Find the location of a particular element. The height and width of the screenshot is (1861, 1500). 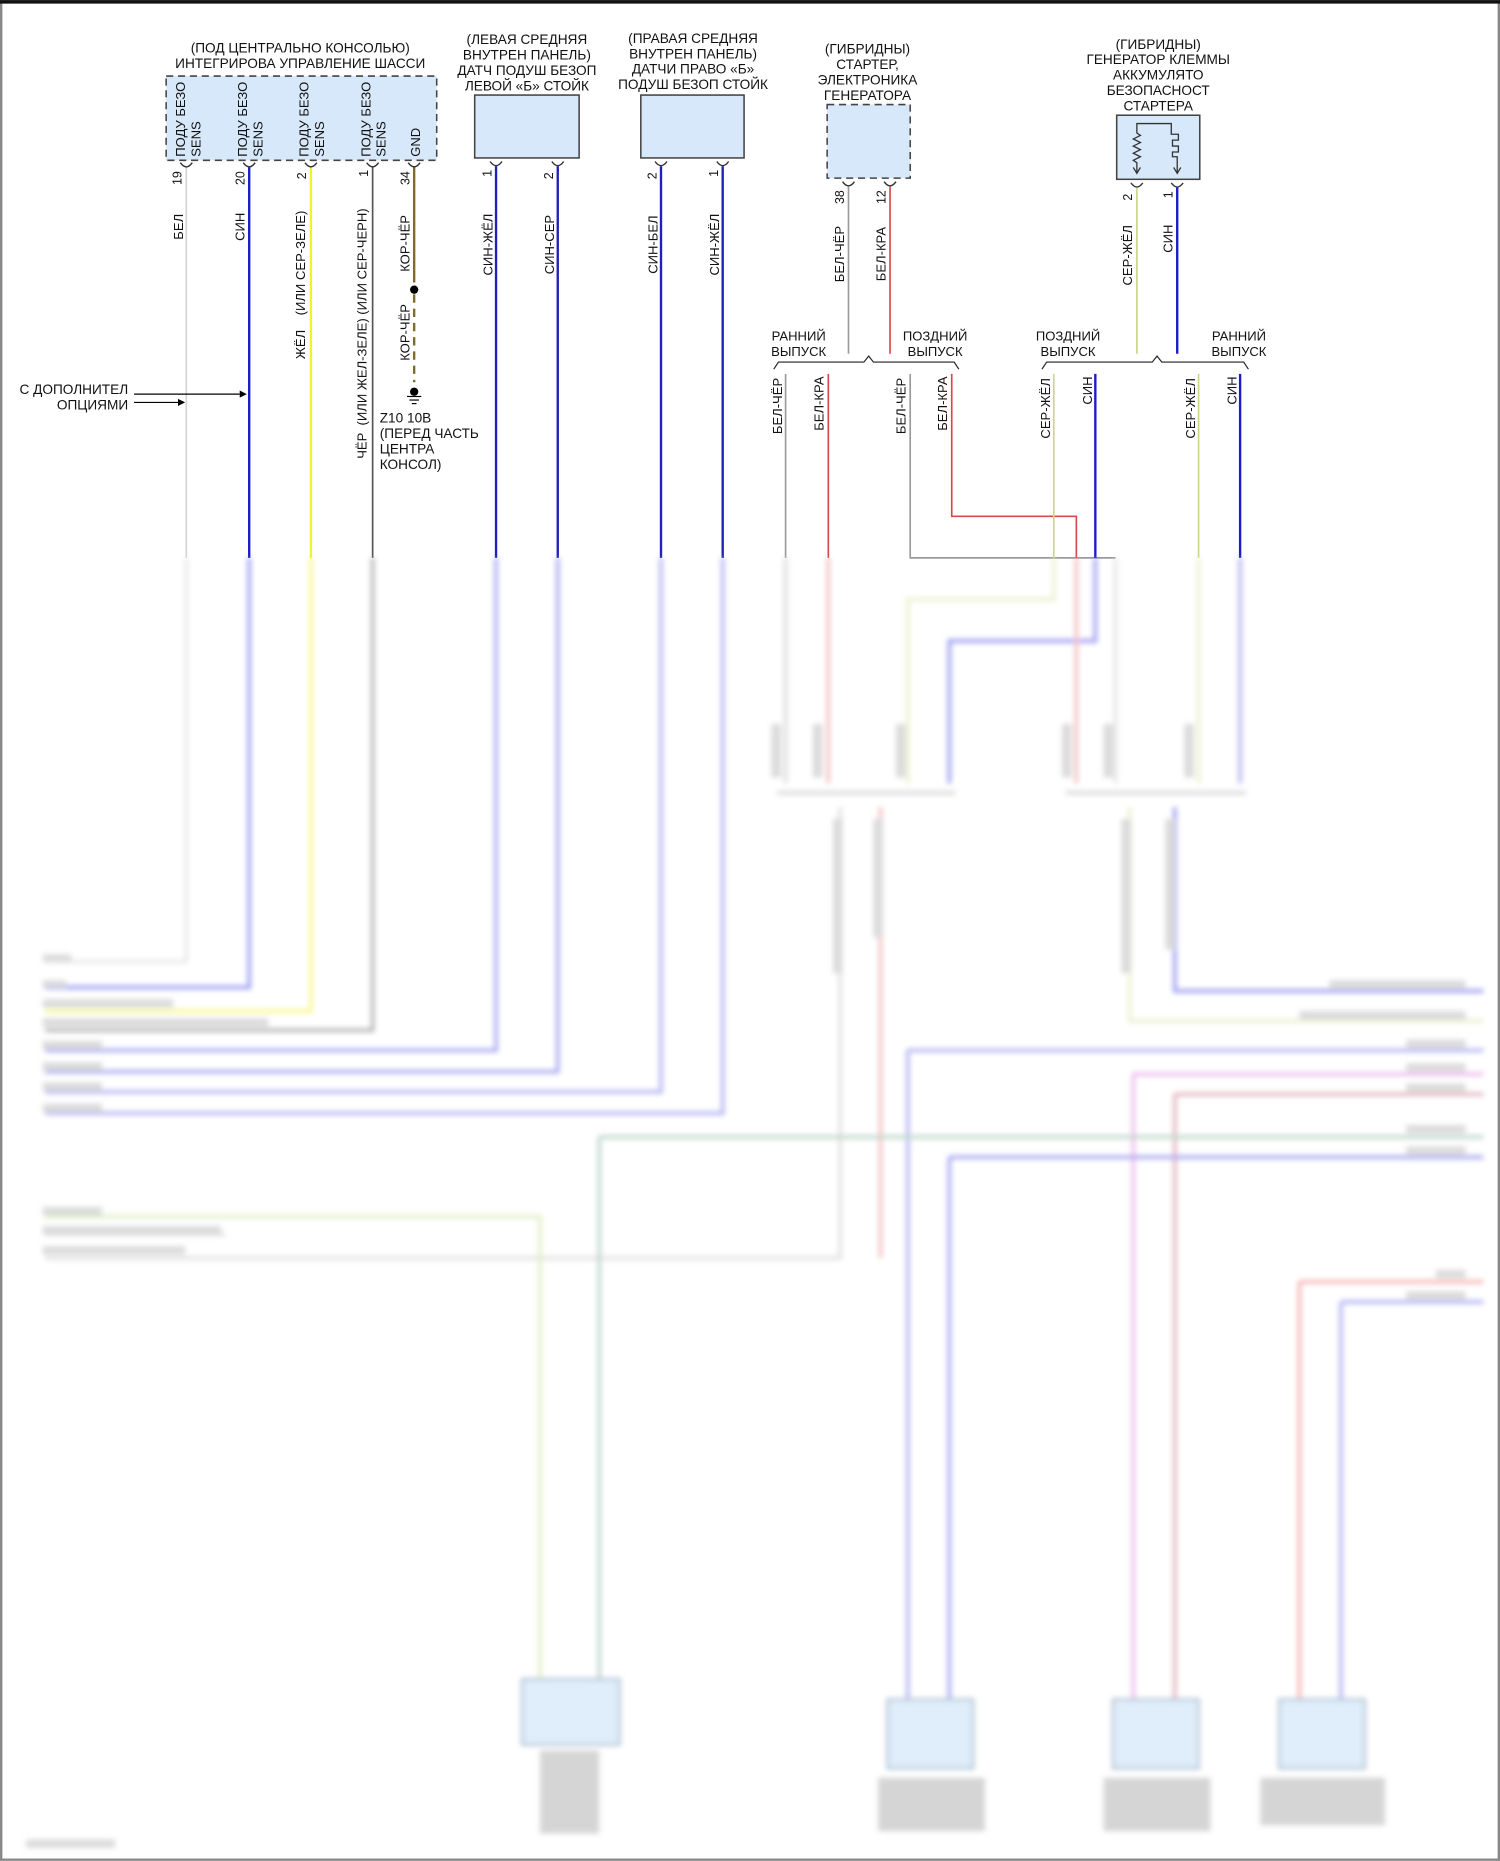

module-title: ЭЛЕКТРОНИКА is located at coordinates (868, 79).